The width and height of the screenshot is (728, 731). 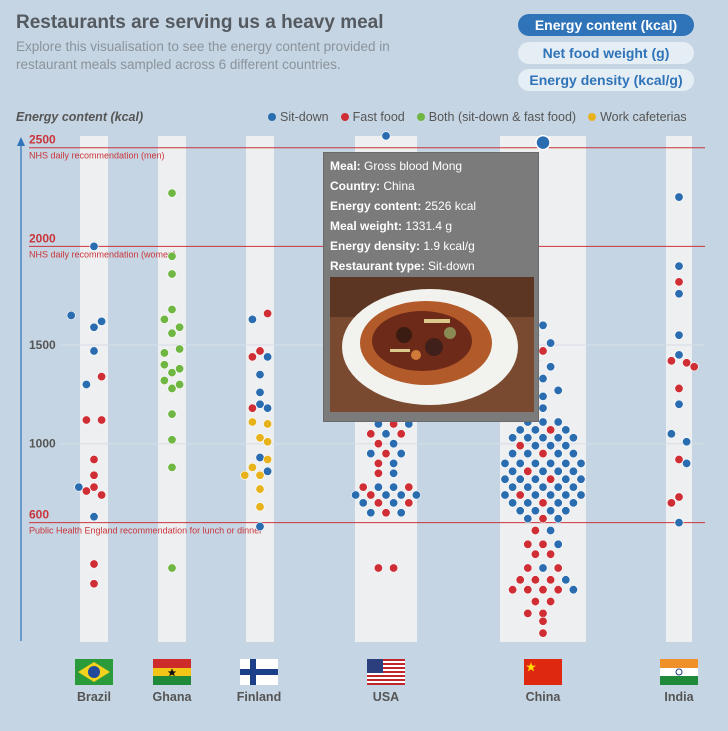 I want to click on legend-label: Fast food, so click(x=378, y=117).